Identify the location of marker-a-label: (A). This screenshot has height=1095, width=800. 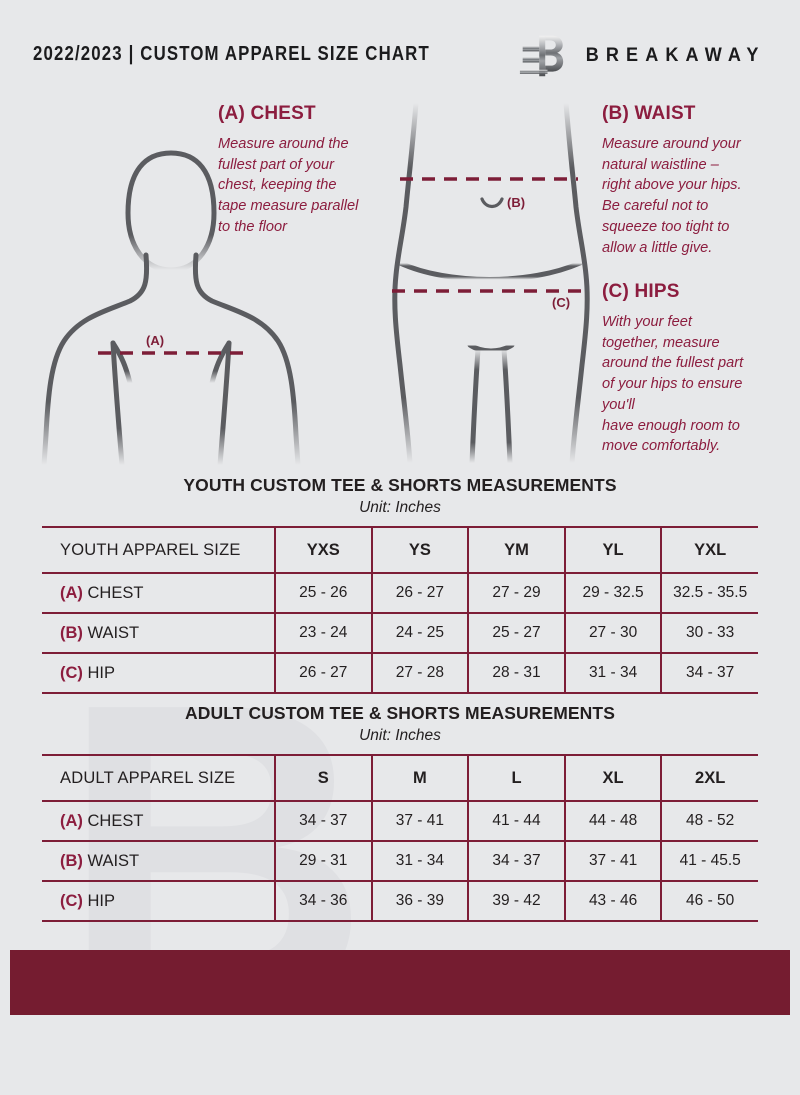
(155, 340).